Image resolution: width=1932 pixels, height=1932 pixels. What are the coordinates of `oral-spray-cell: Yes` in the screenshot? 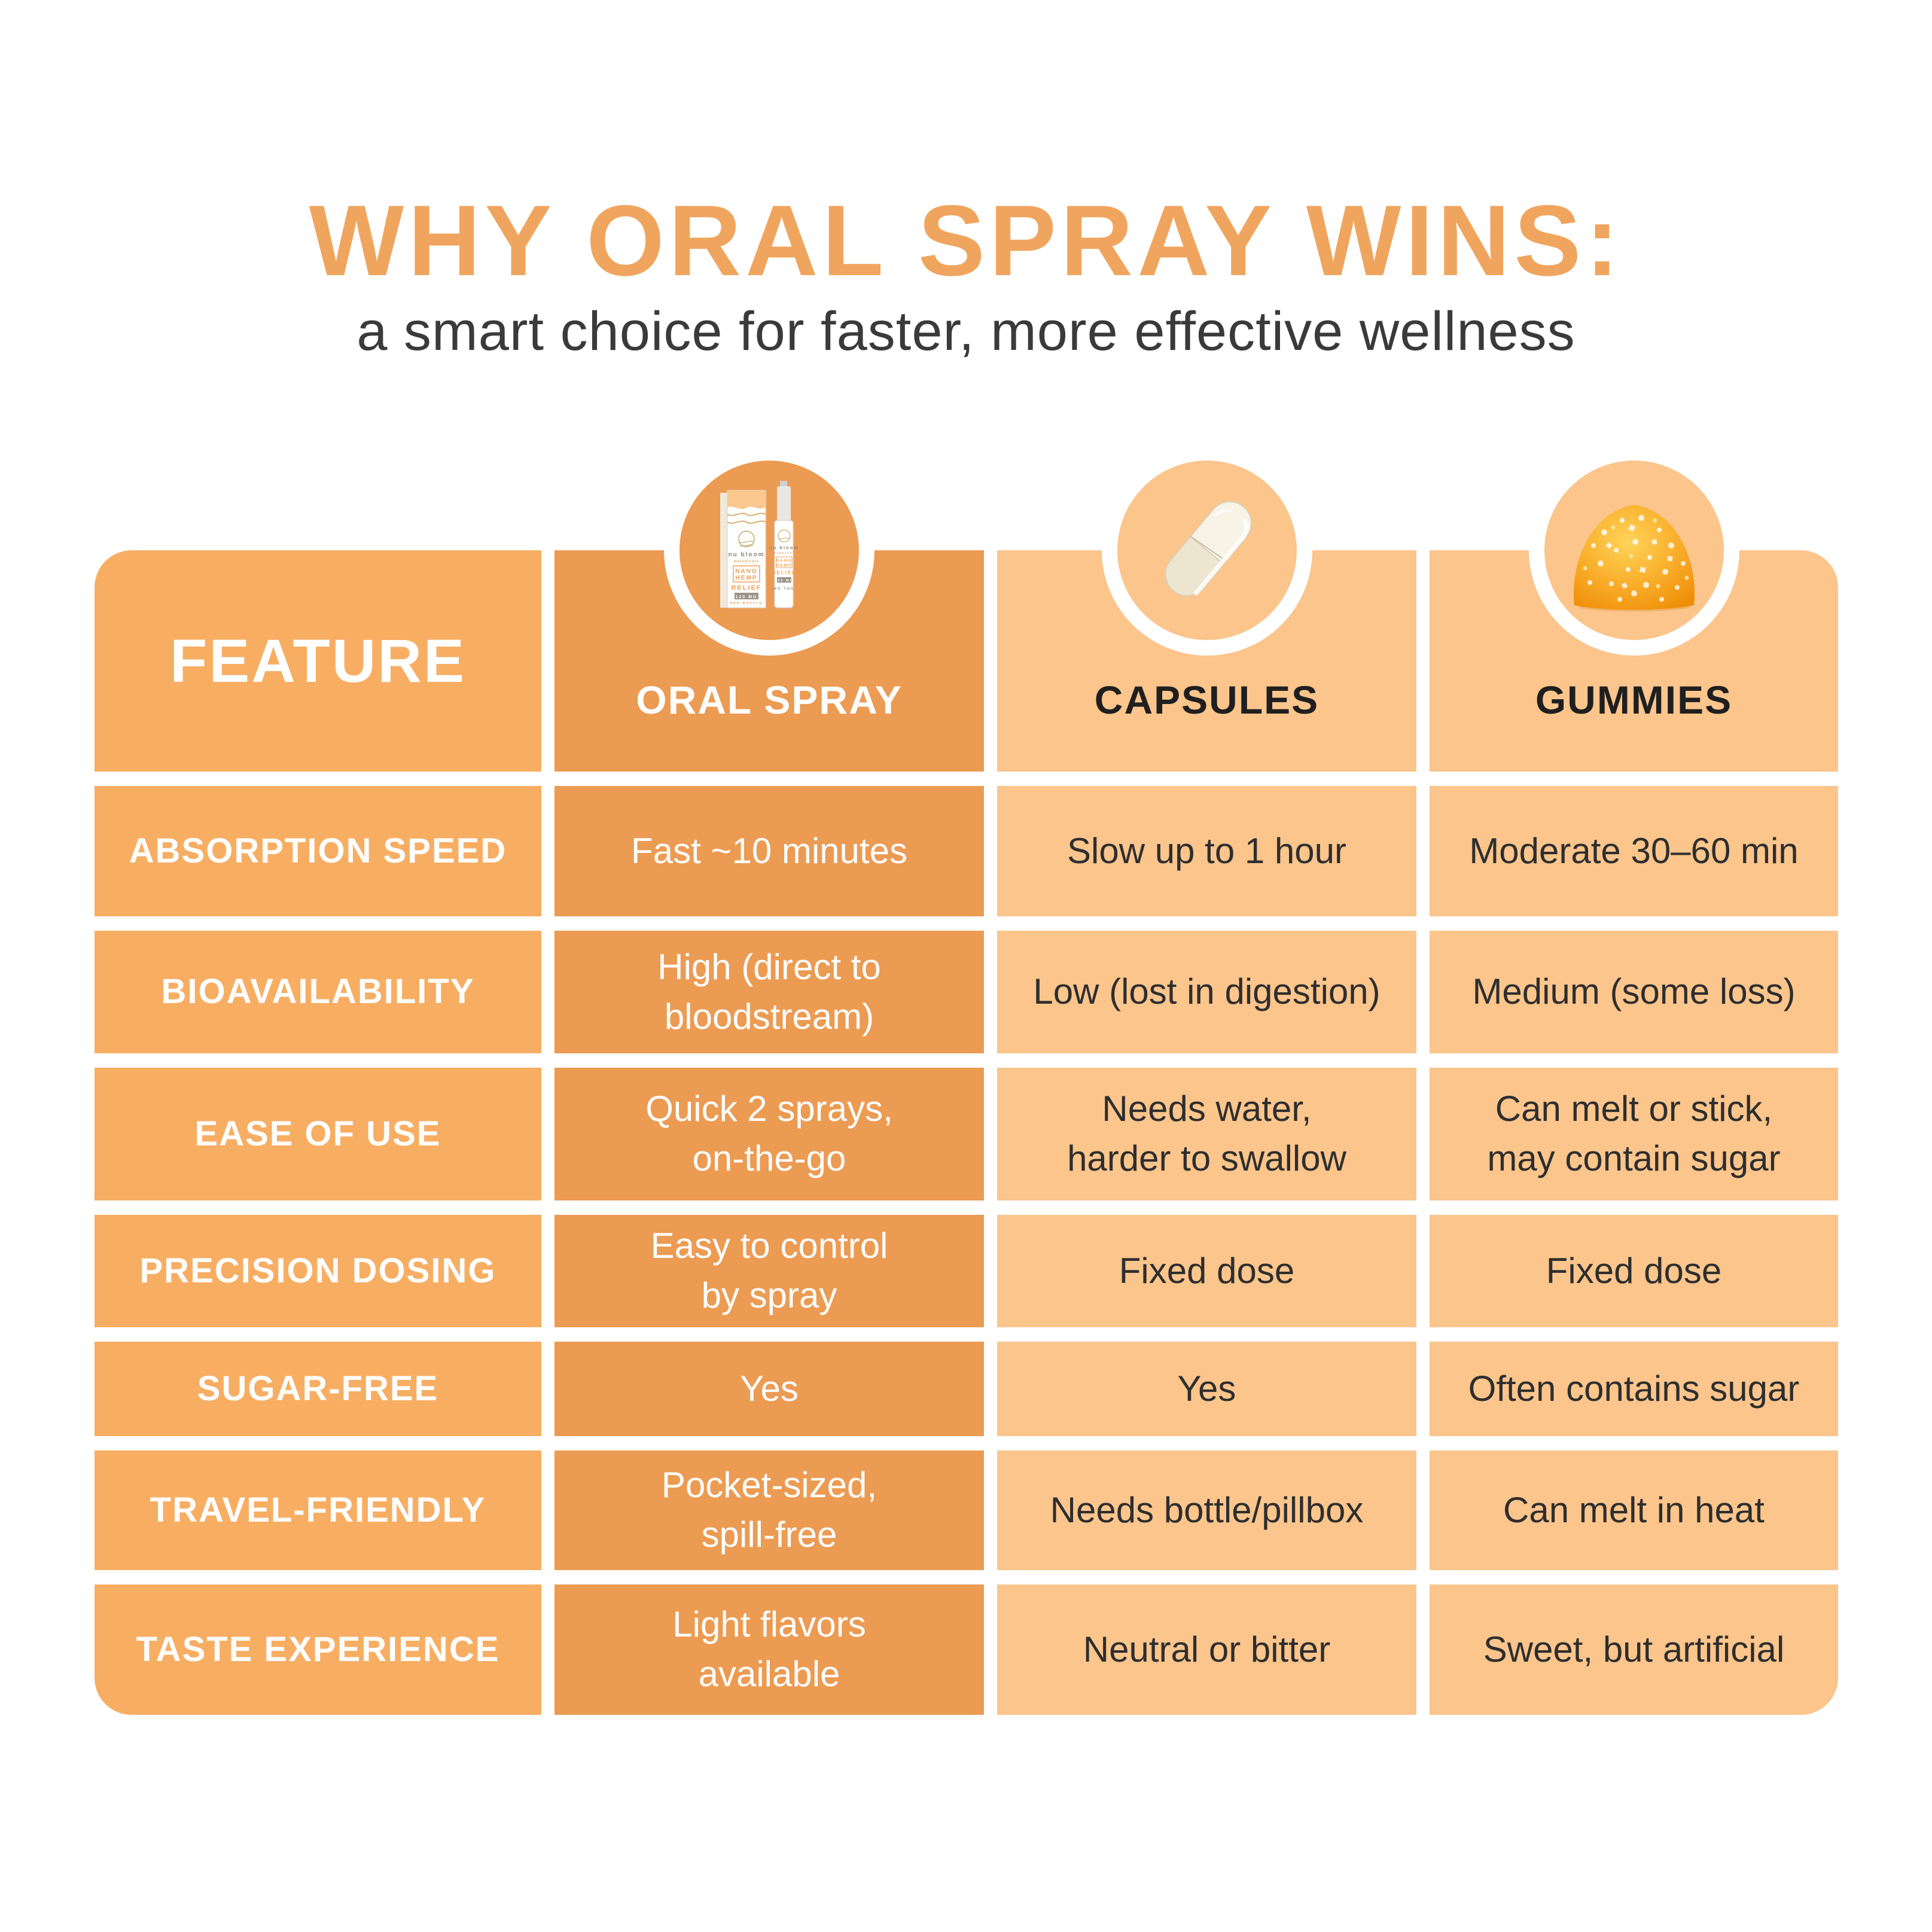 It's located at (769, 1389).